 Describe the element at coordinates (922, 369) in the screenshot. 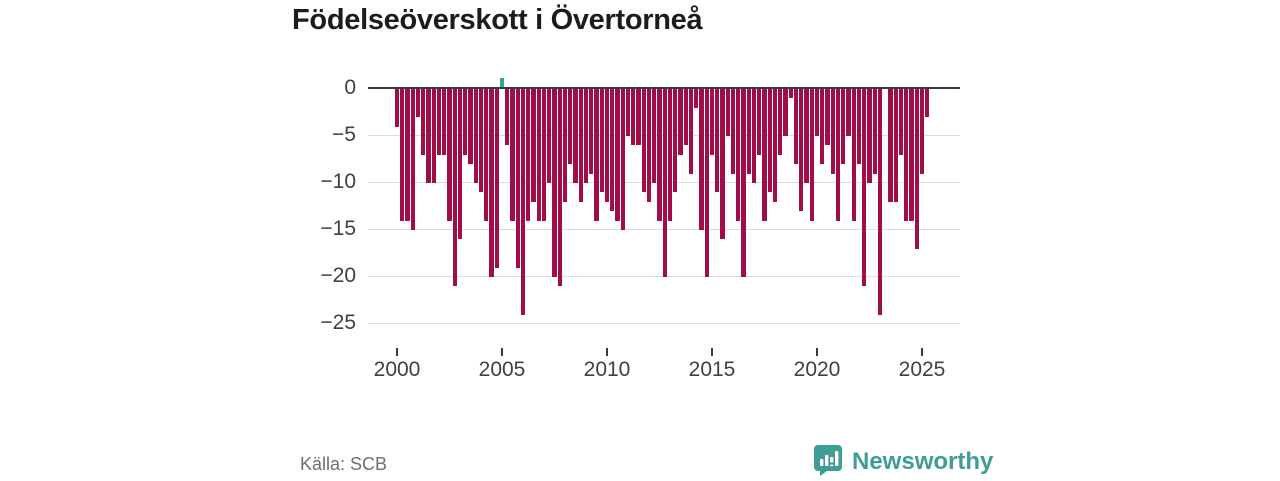

I see `x-axis-tick-label: 2025` at that location.